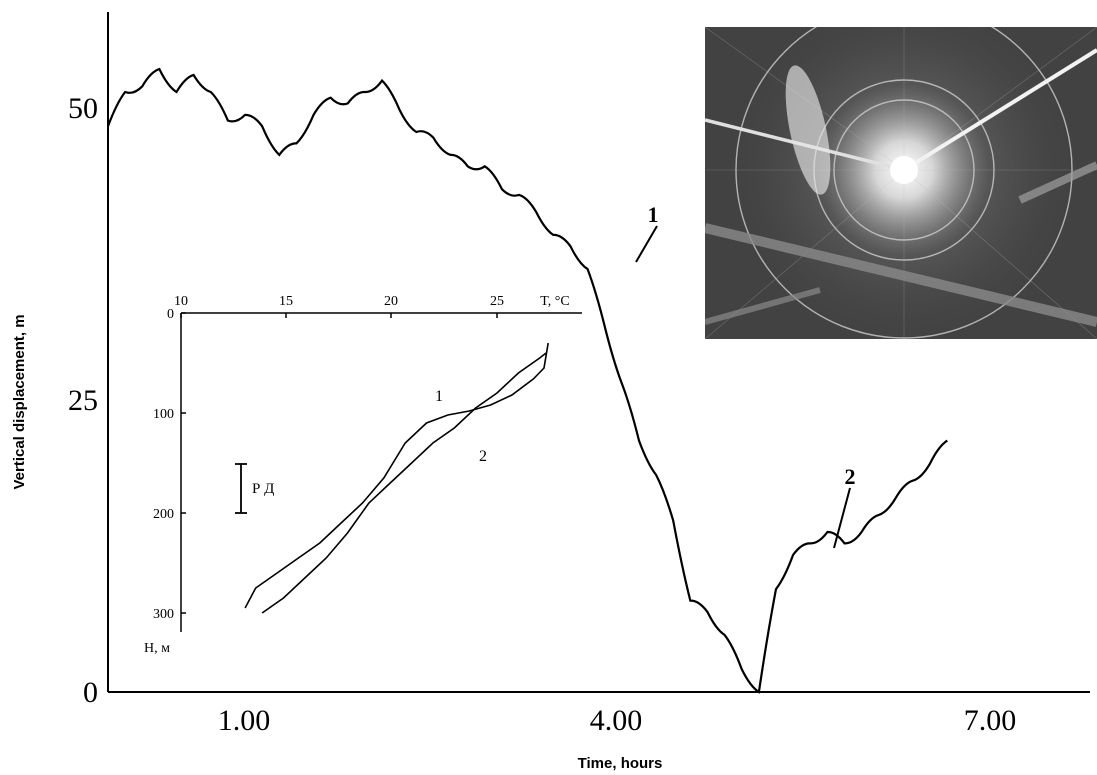 This screenshot has height=775, width=1097. What do you see at coordinates (241, 488) in the screenshot?
I see `scale-bar` at bounding box center [241, 488].